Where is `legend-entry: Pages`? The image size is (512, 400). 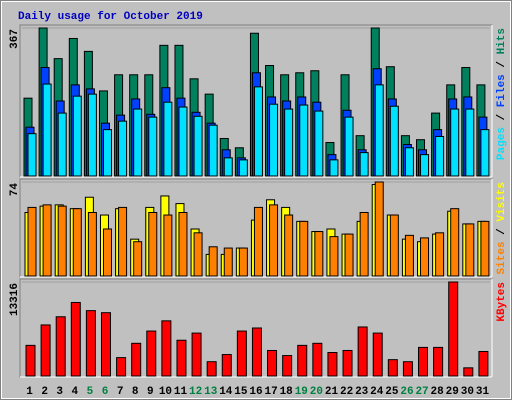 legend-entry: Pages is located at coordinates (502, 143).